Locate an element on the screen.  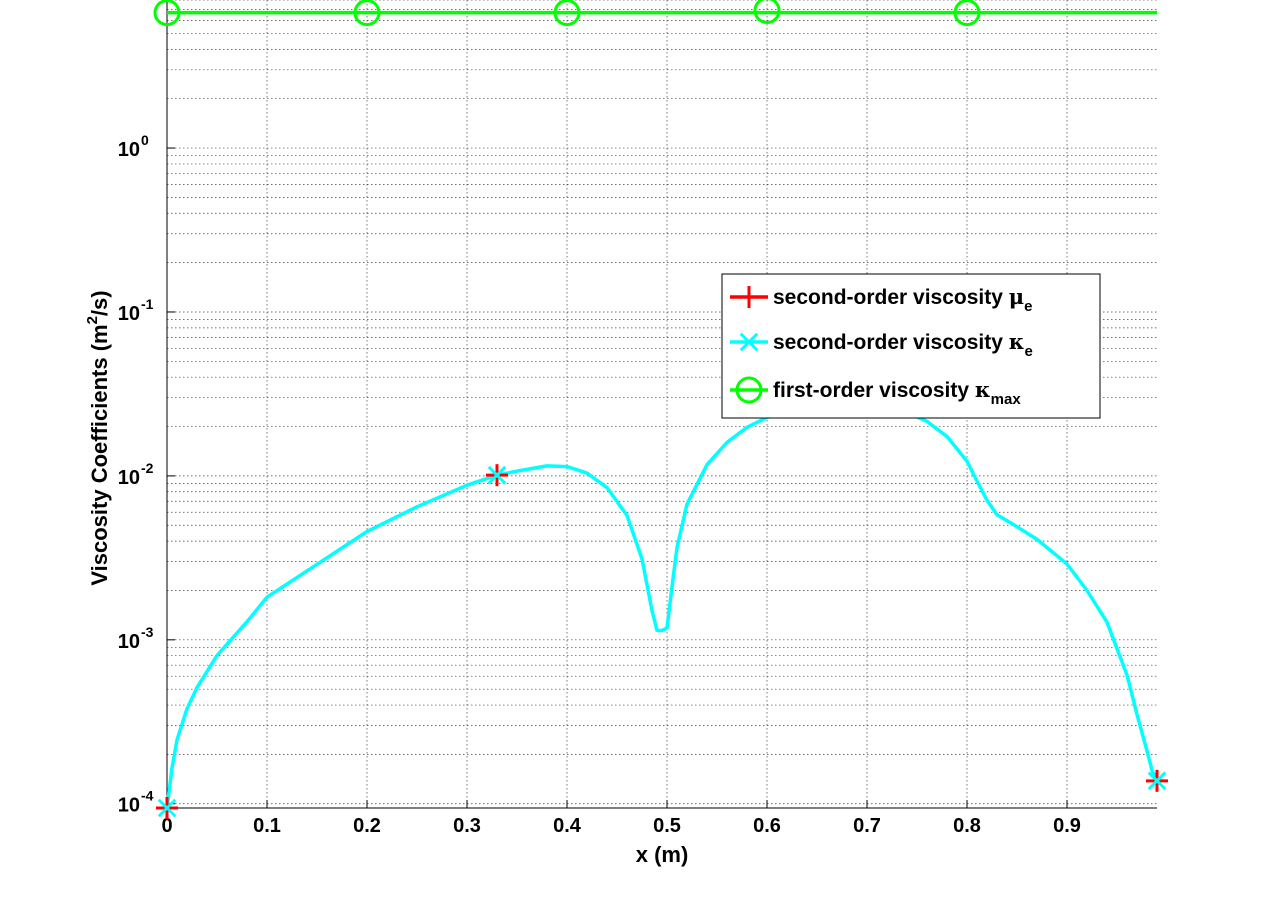
legend-entry-kappa-max-text: first-order viscosity is located at coordinates (874, 390).